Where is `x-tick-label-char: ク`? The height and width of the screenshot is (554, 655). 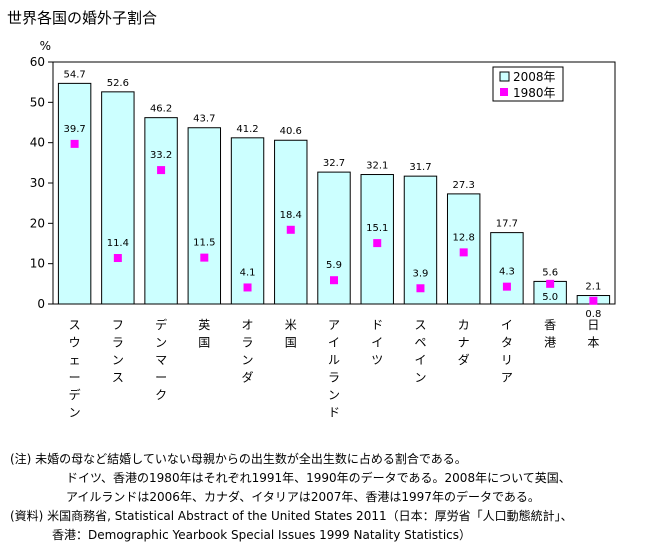 x-tick-label-char: ク is located at coordinates (161, 395).